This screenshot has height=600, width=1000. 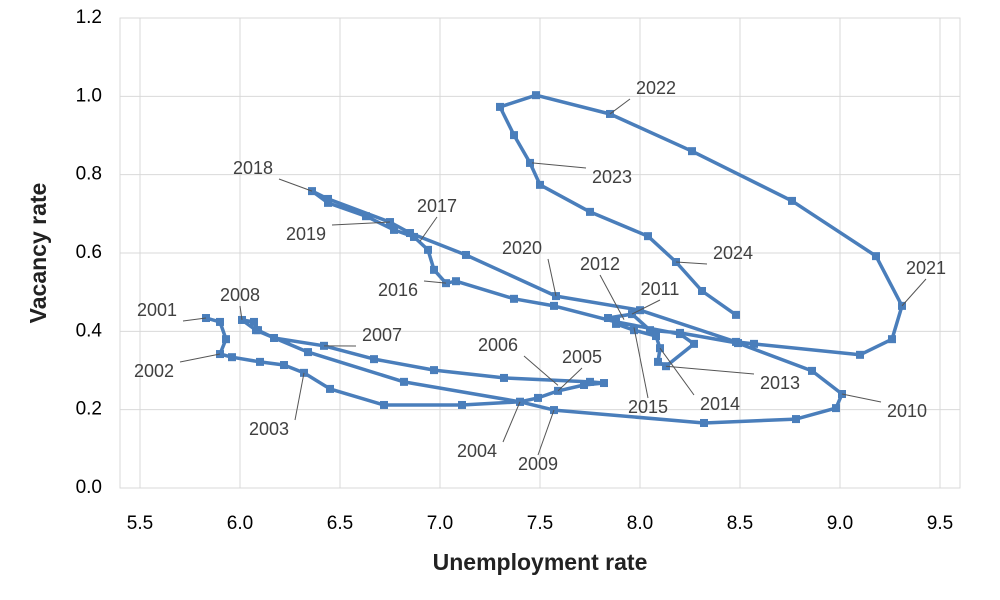 What do you see at coordinates (907, 411) in the screenshot?
I see `annotation-label: 2010` at bounding box center [907, 411].